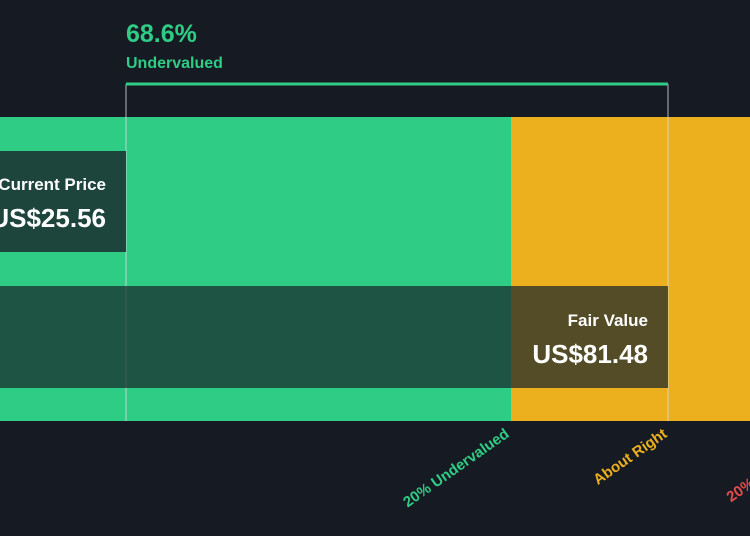 The image size is (750, 536). What do you see at coordinates (161, 34) in the screenshot?
I see `discount-percent: 68.6%` at bounding box center [161, 34].